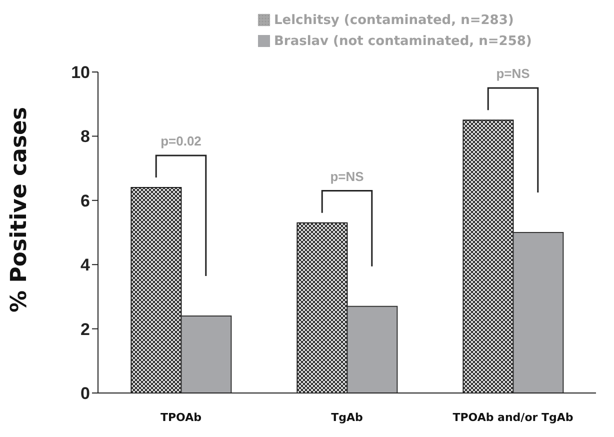  I want to click on y-axis-title: % Positive cases, so click(19, 209).